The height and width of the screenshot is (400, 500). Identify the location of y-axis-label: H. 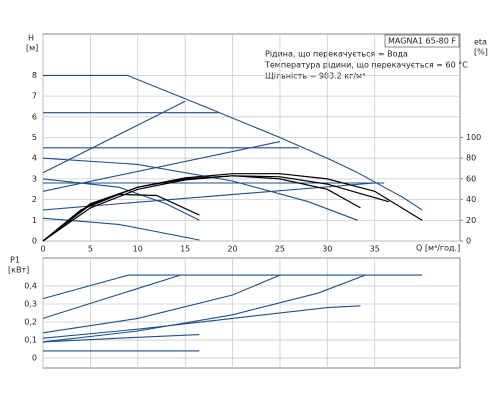
(31, 38).